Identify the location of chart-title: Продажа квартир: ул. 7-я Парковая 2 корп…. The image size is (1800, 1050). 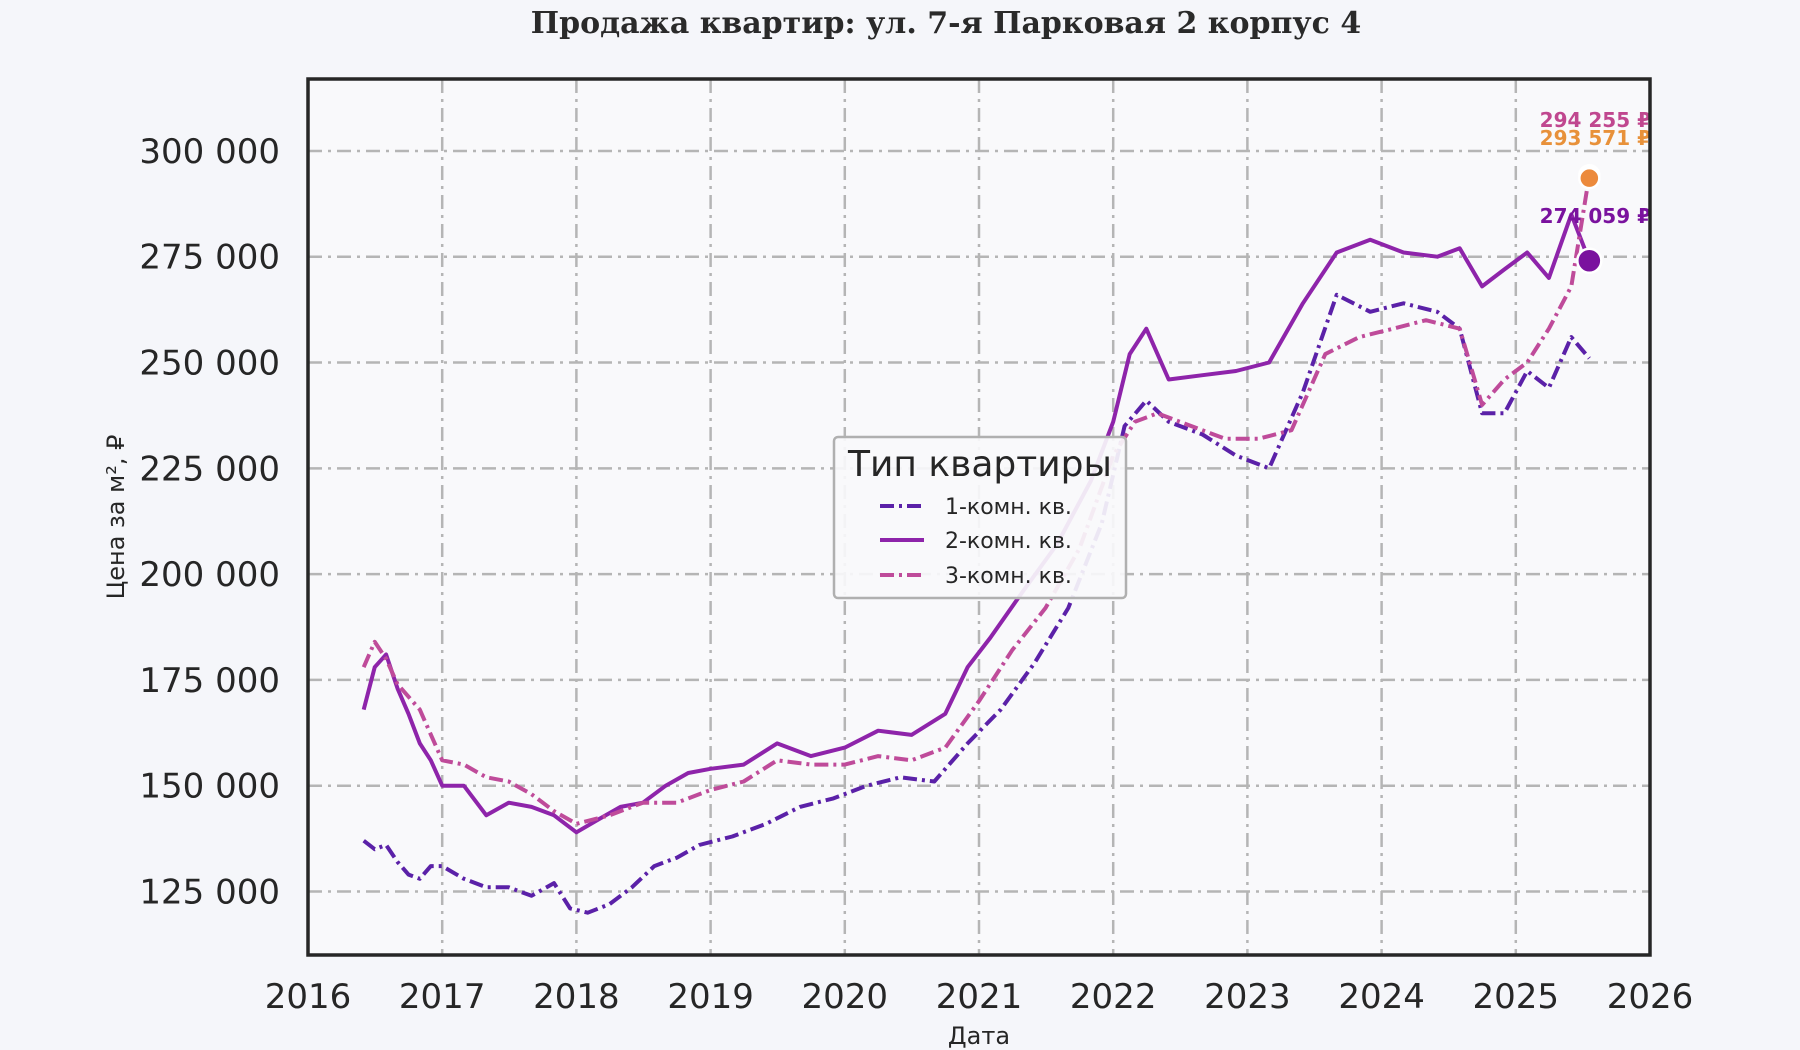
(946, 23).